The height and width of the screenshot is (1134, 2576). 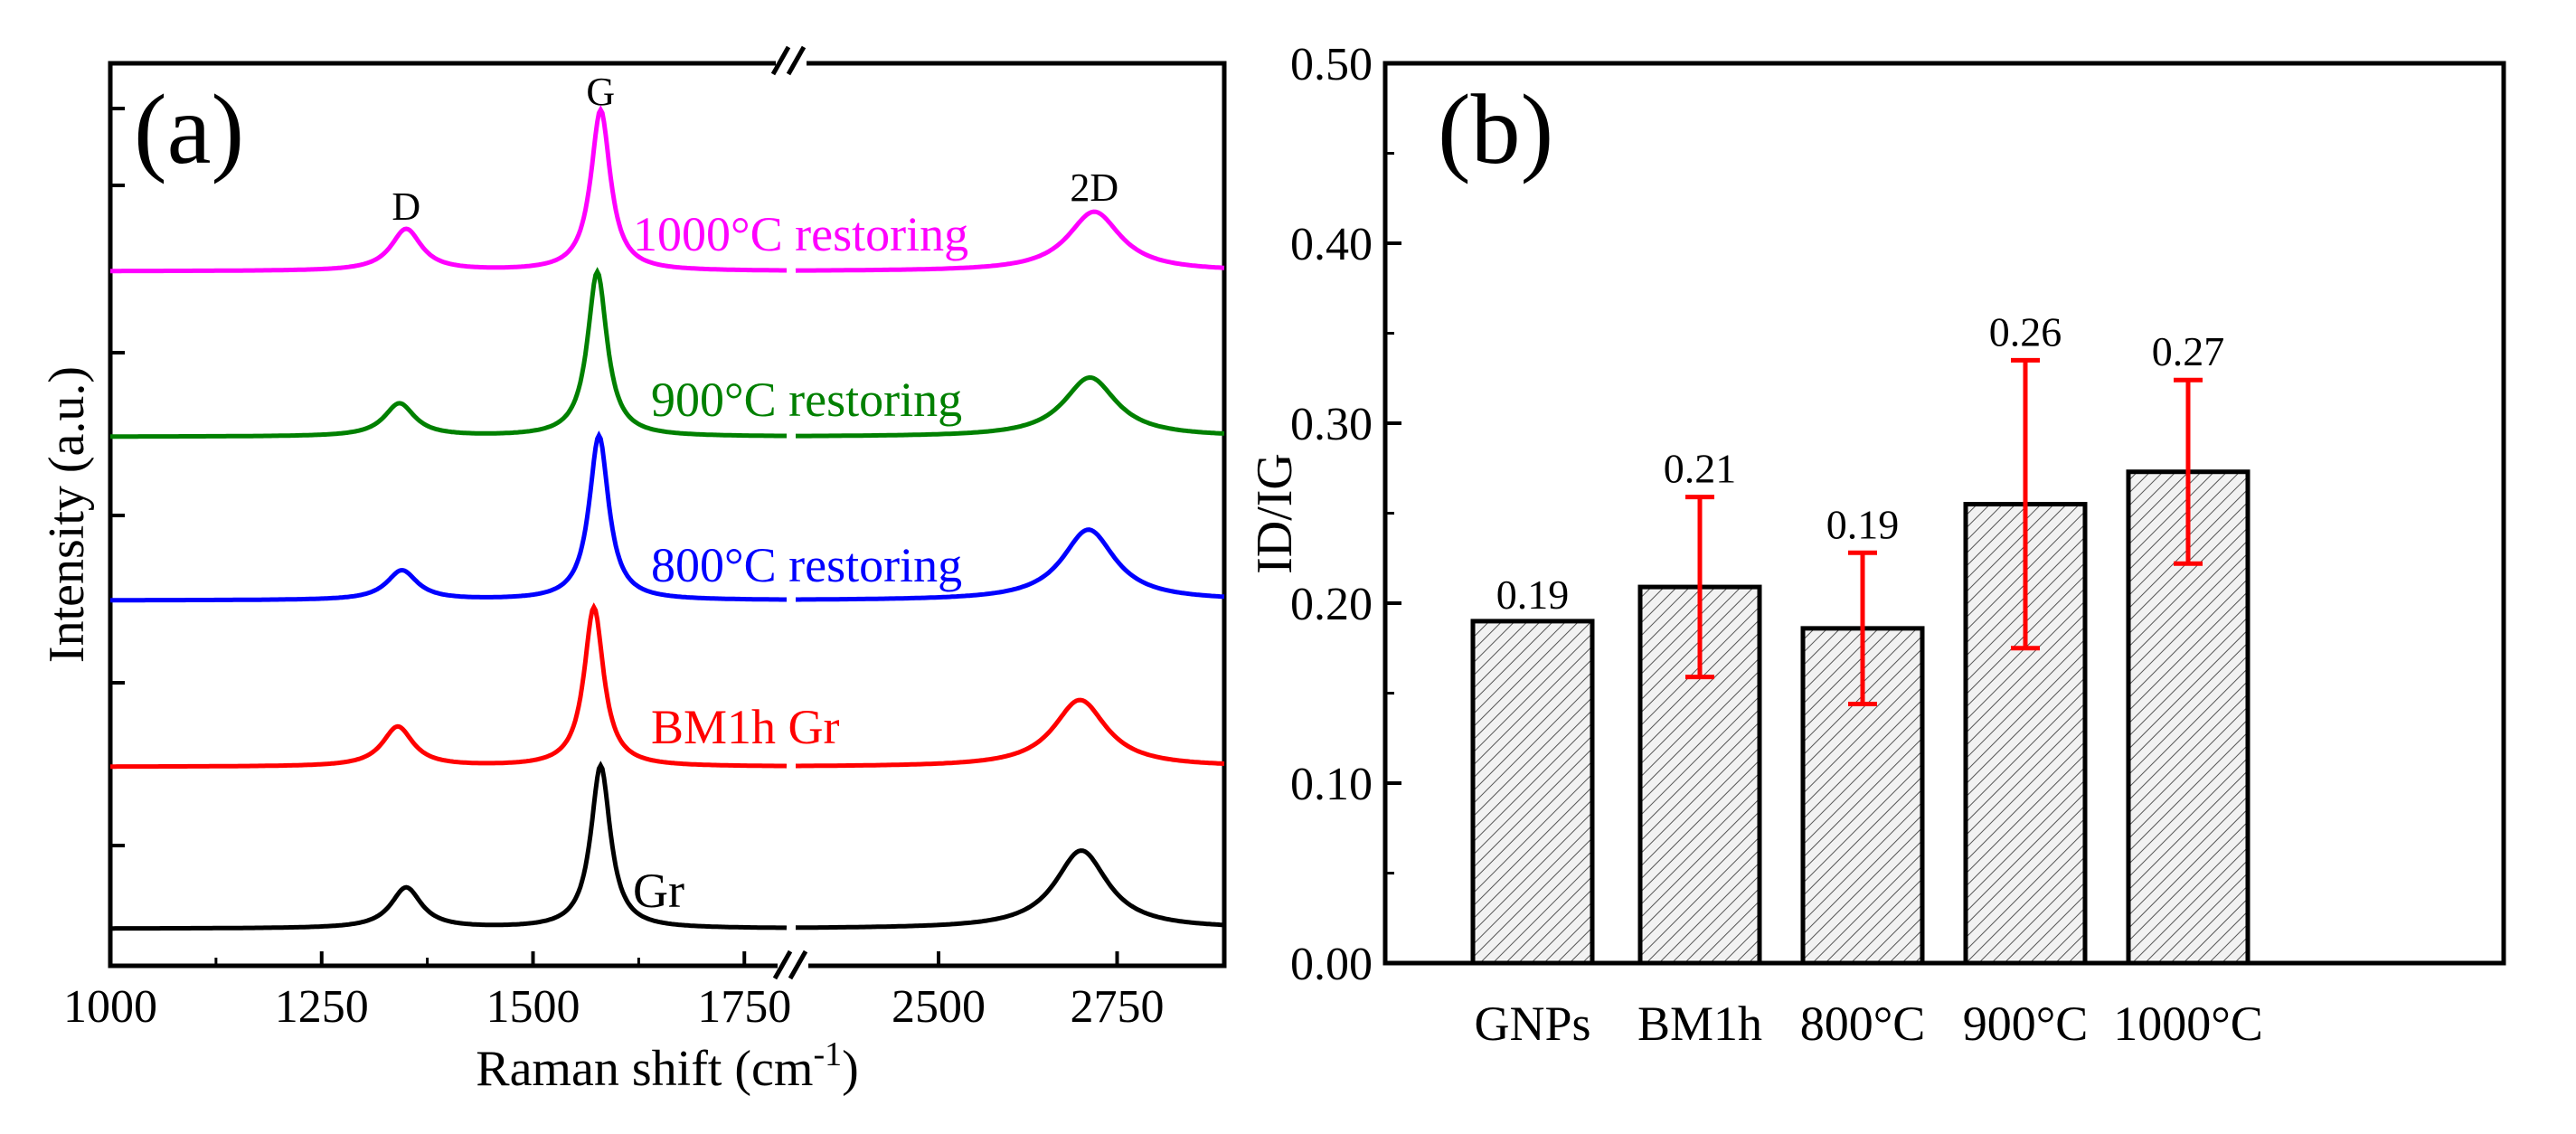 What do you see at coordinates (406, 206) in the screenshot?
I see `peak-label: D` at bounding box center [406, 206].